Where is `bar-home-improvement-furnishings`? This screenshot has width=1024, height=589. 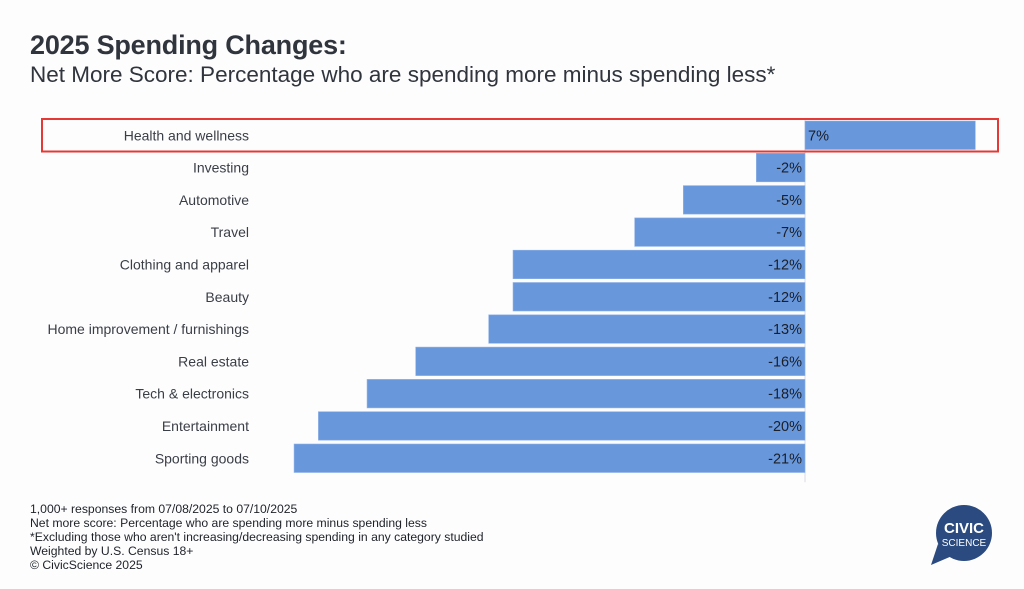 bar-home-improvement-furnishings is located at coordinates (647, 329).